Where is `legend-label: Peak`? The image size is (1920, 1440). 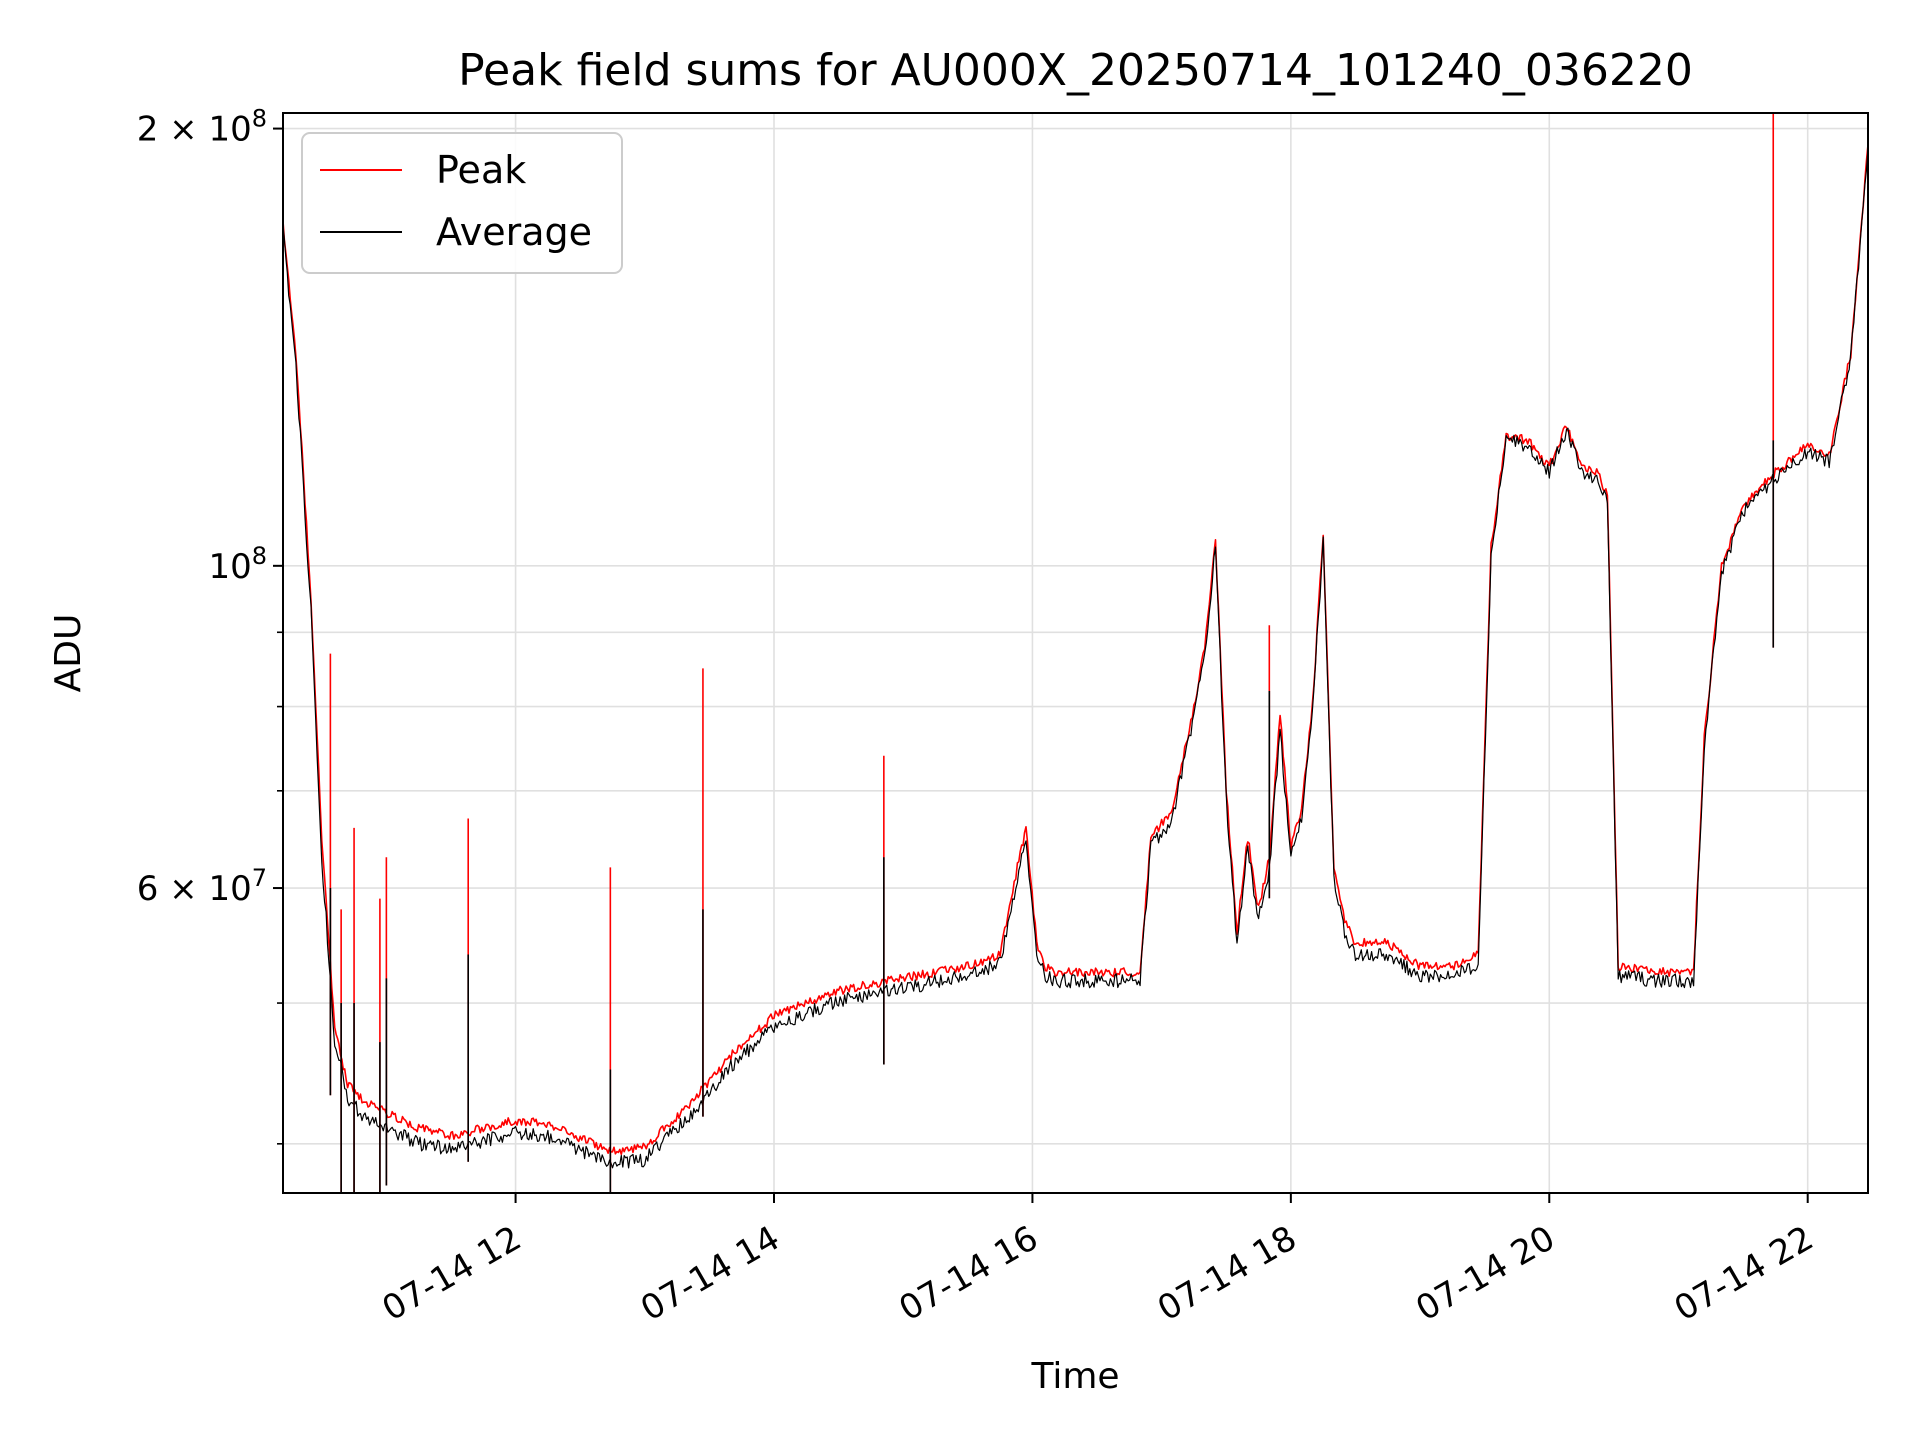
legend-label: Peak is located at coordinates (481, 170).